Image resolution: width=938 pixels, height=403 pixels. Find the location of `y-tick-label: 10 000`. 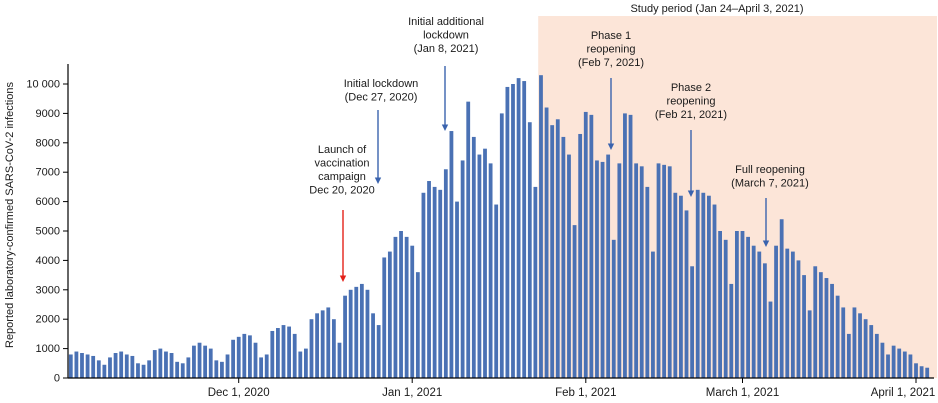

y-tick-label: 10 000 is located at coordinates (43, 85).